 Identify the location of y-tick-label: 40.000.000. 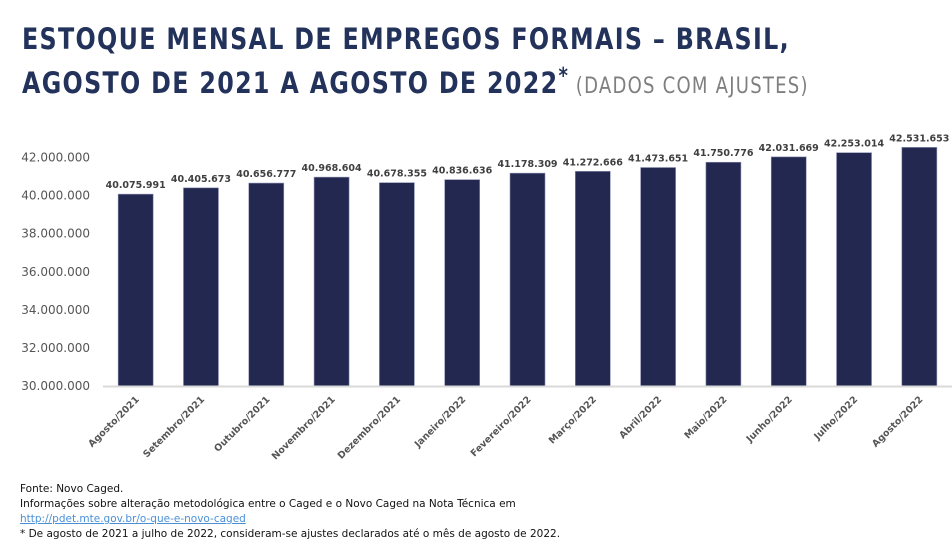
(55, 196).